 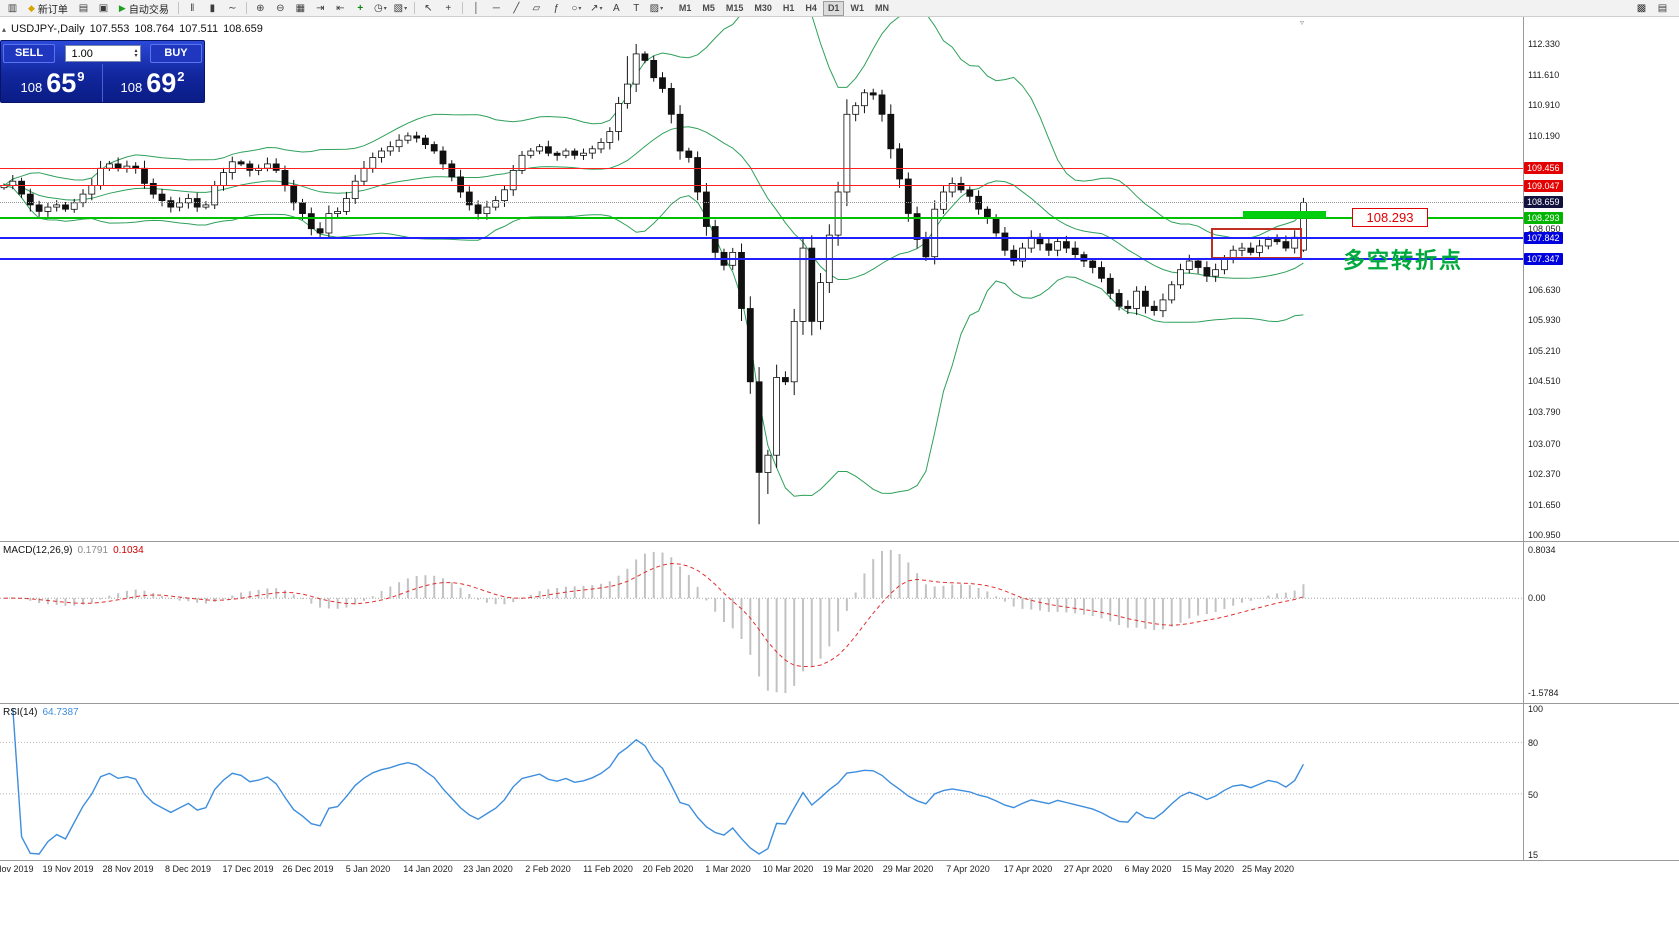 I want to click on horizontal-line-108.659, so click(x=761, y=202).